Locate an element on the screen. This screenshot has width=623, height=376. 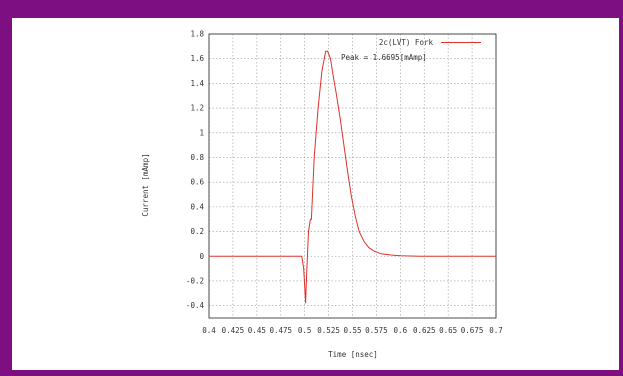
y-tick-label: 0 is located at coordinates (201, 256).